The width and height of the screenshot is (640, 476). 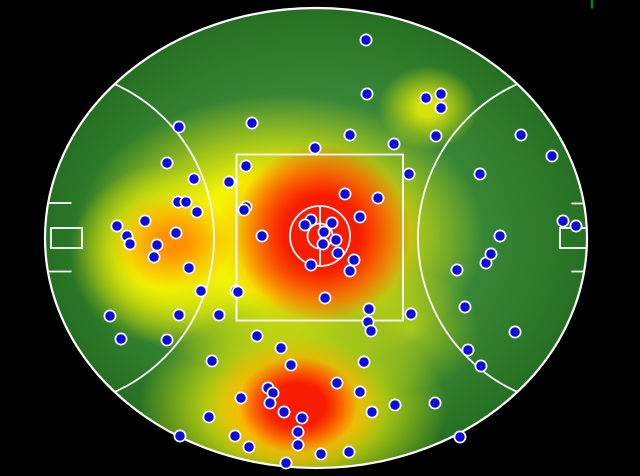 What do you see at coordinates (66, 238) in the screenshot?
I see `goal-square-left` at bounding box center [66, 238].